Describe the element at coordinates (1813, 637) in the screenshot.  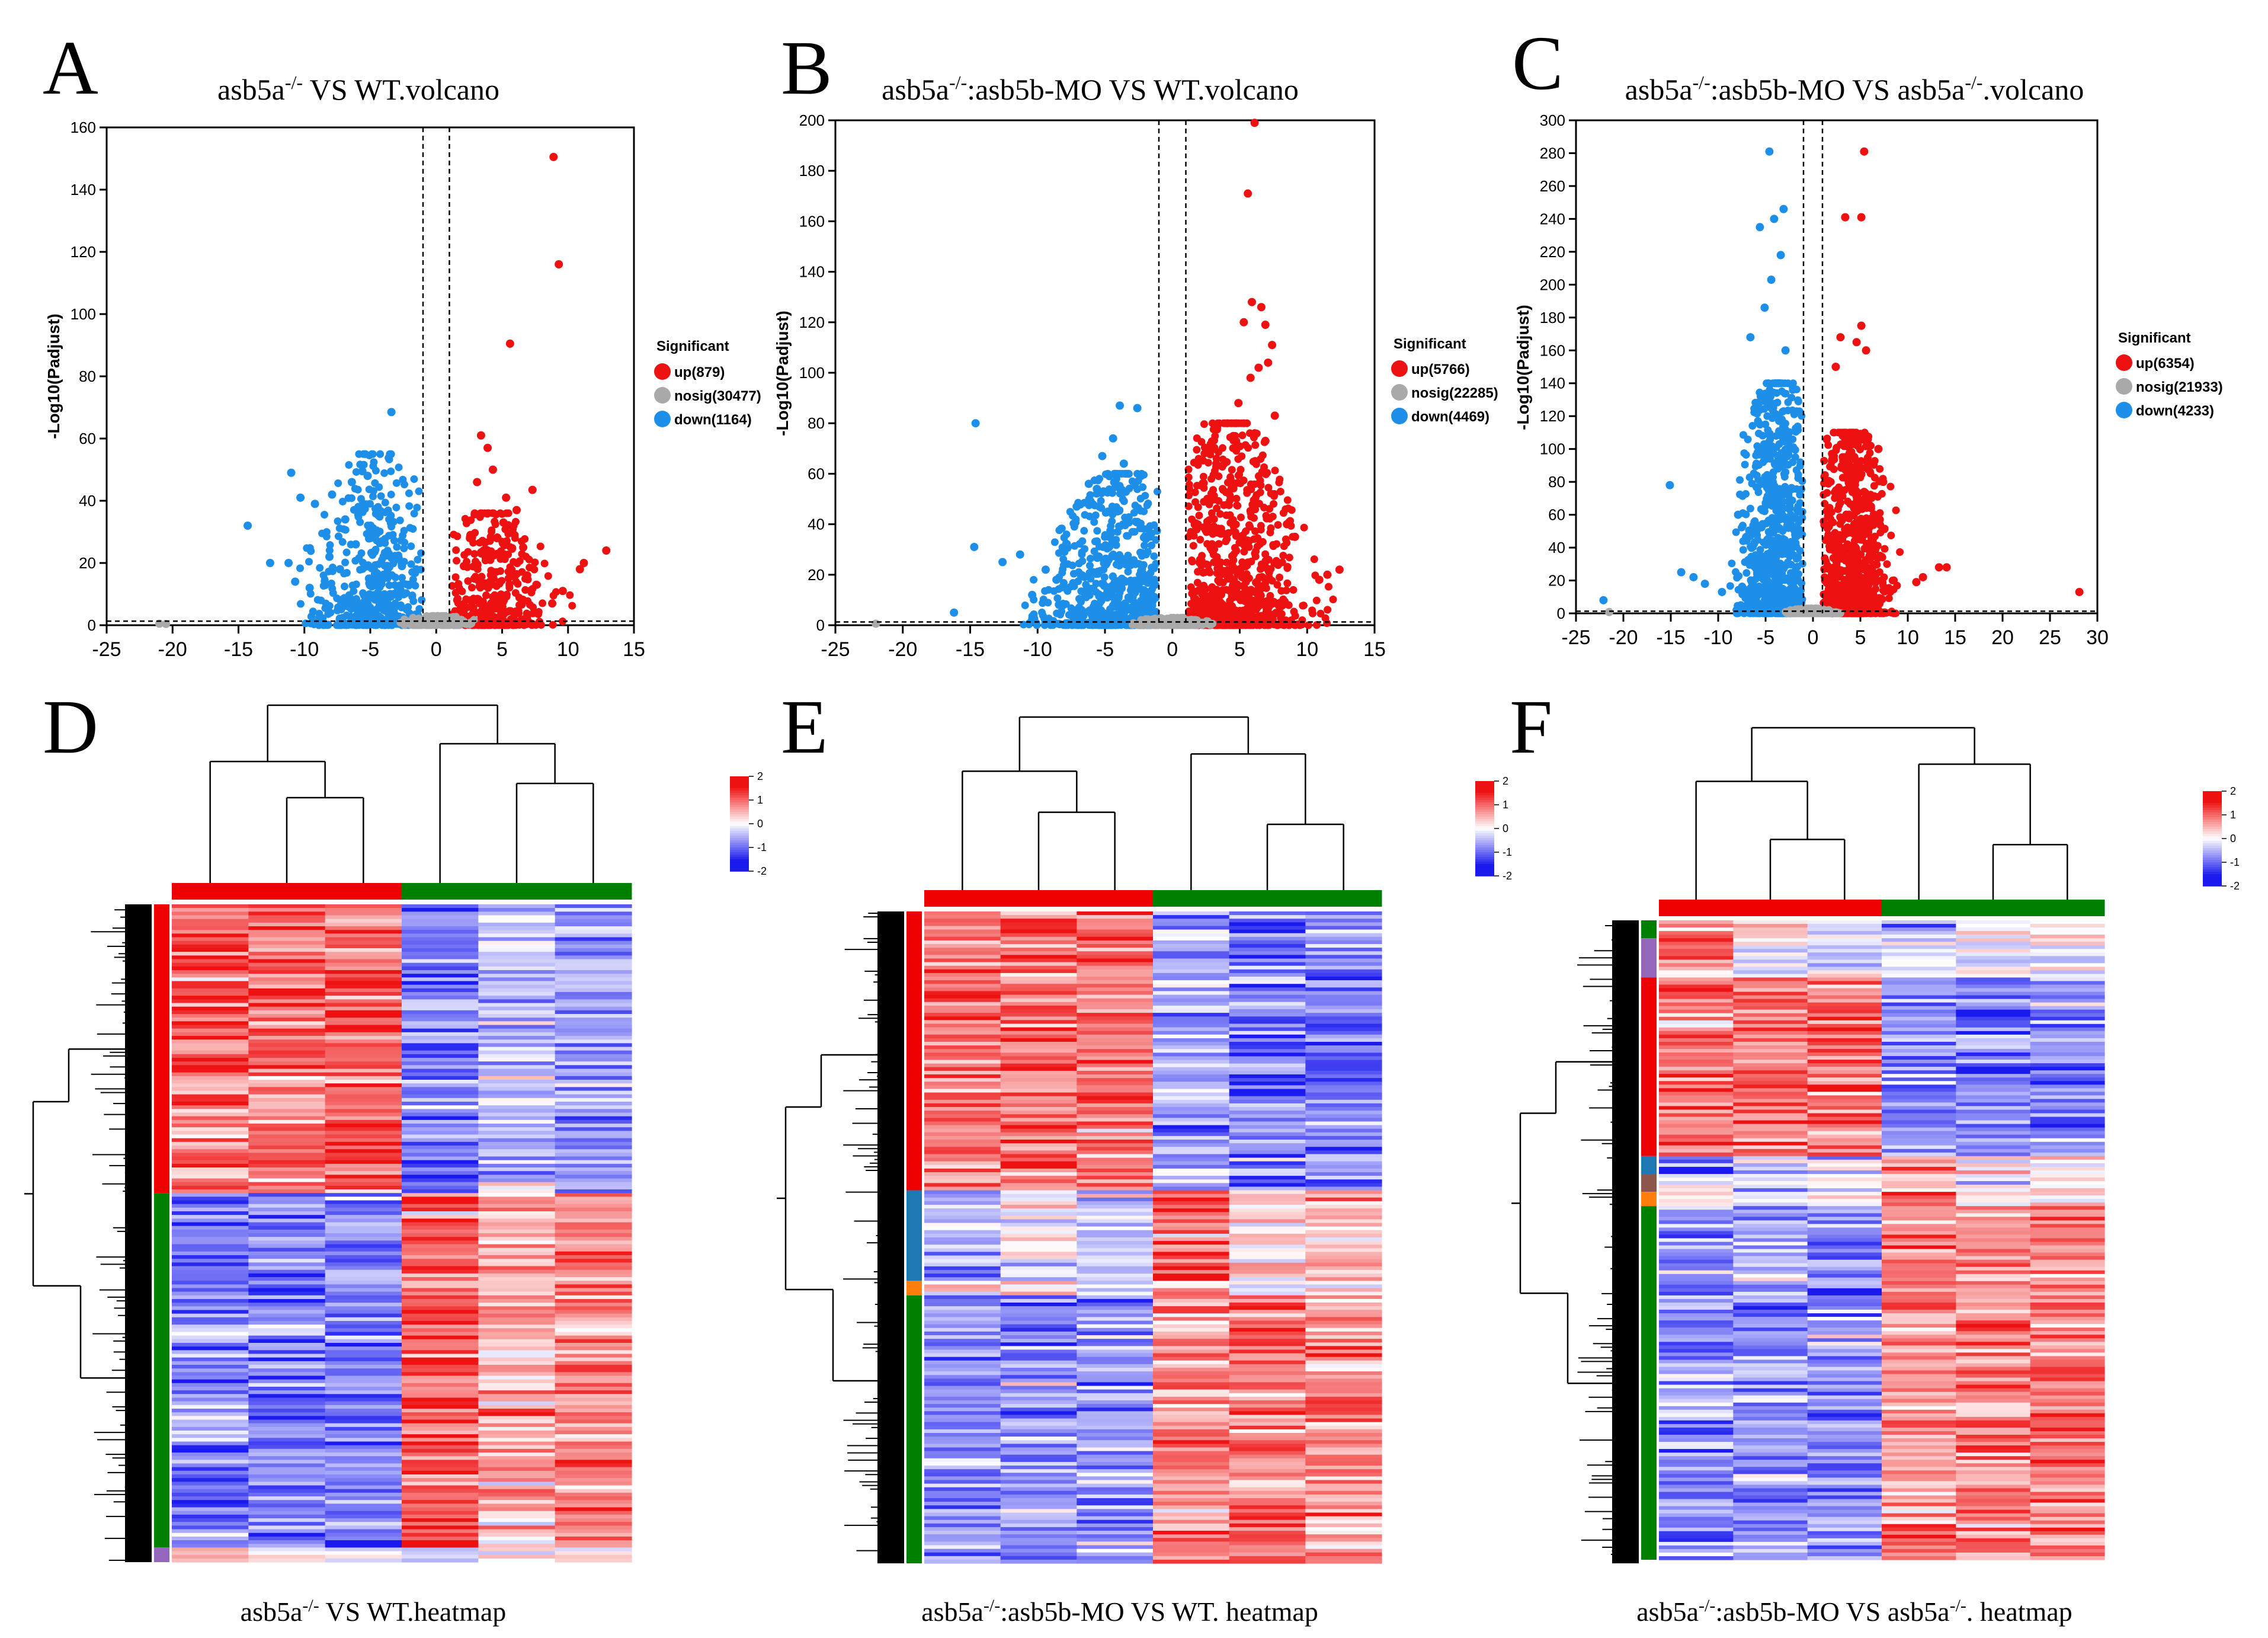
I see `x-tick-label: 0` at that location.